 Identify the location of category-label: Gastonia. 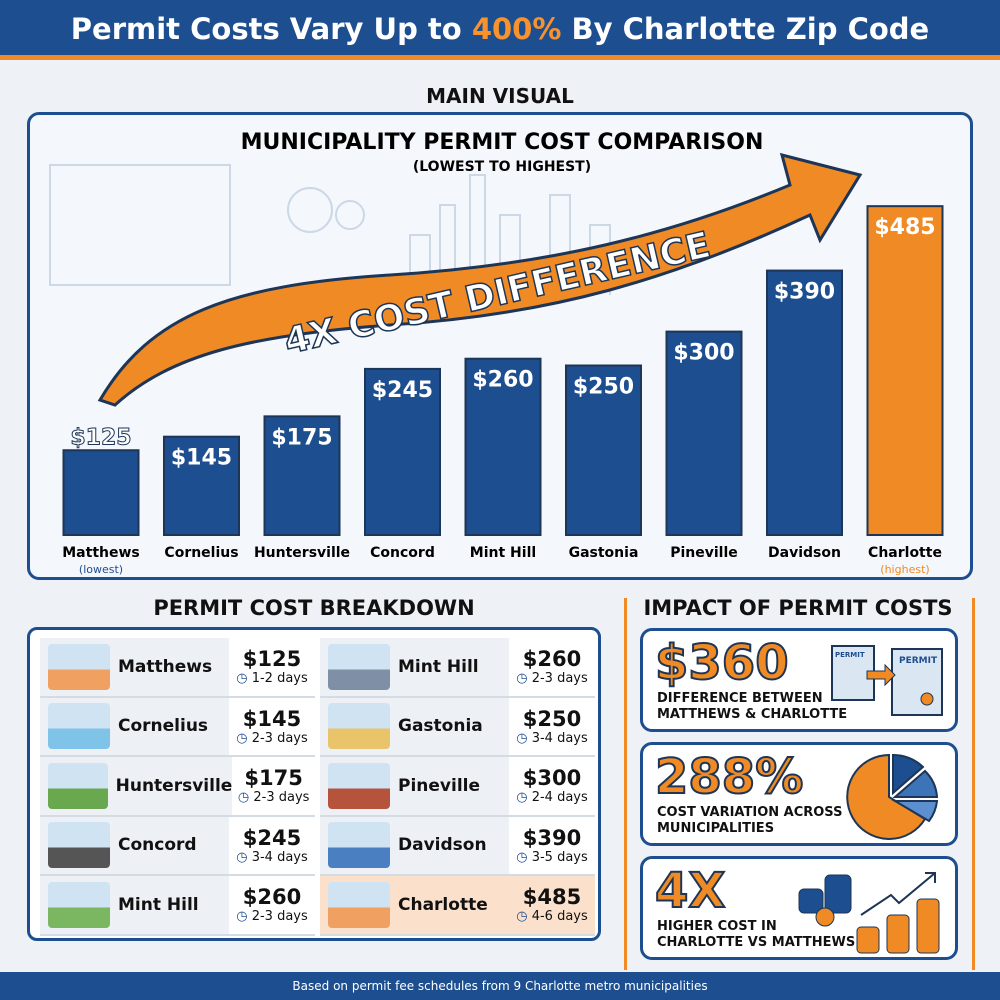
(604, 553).